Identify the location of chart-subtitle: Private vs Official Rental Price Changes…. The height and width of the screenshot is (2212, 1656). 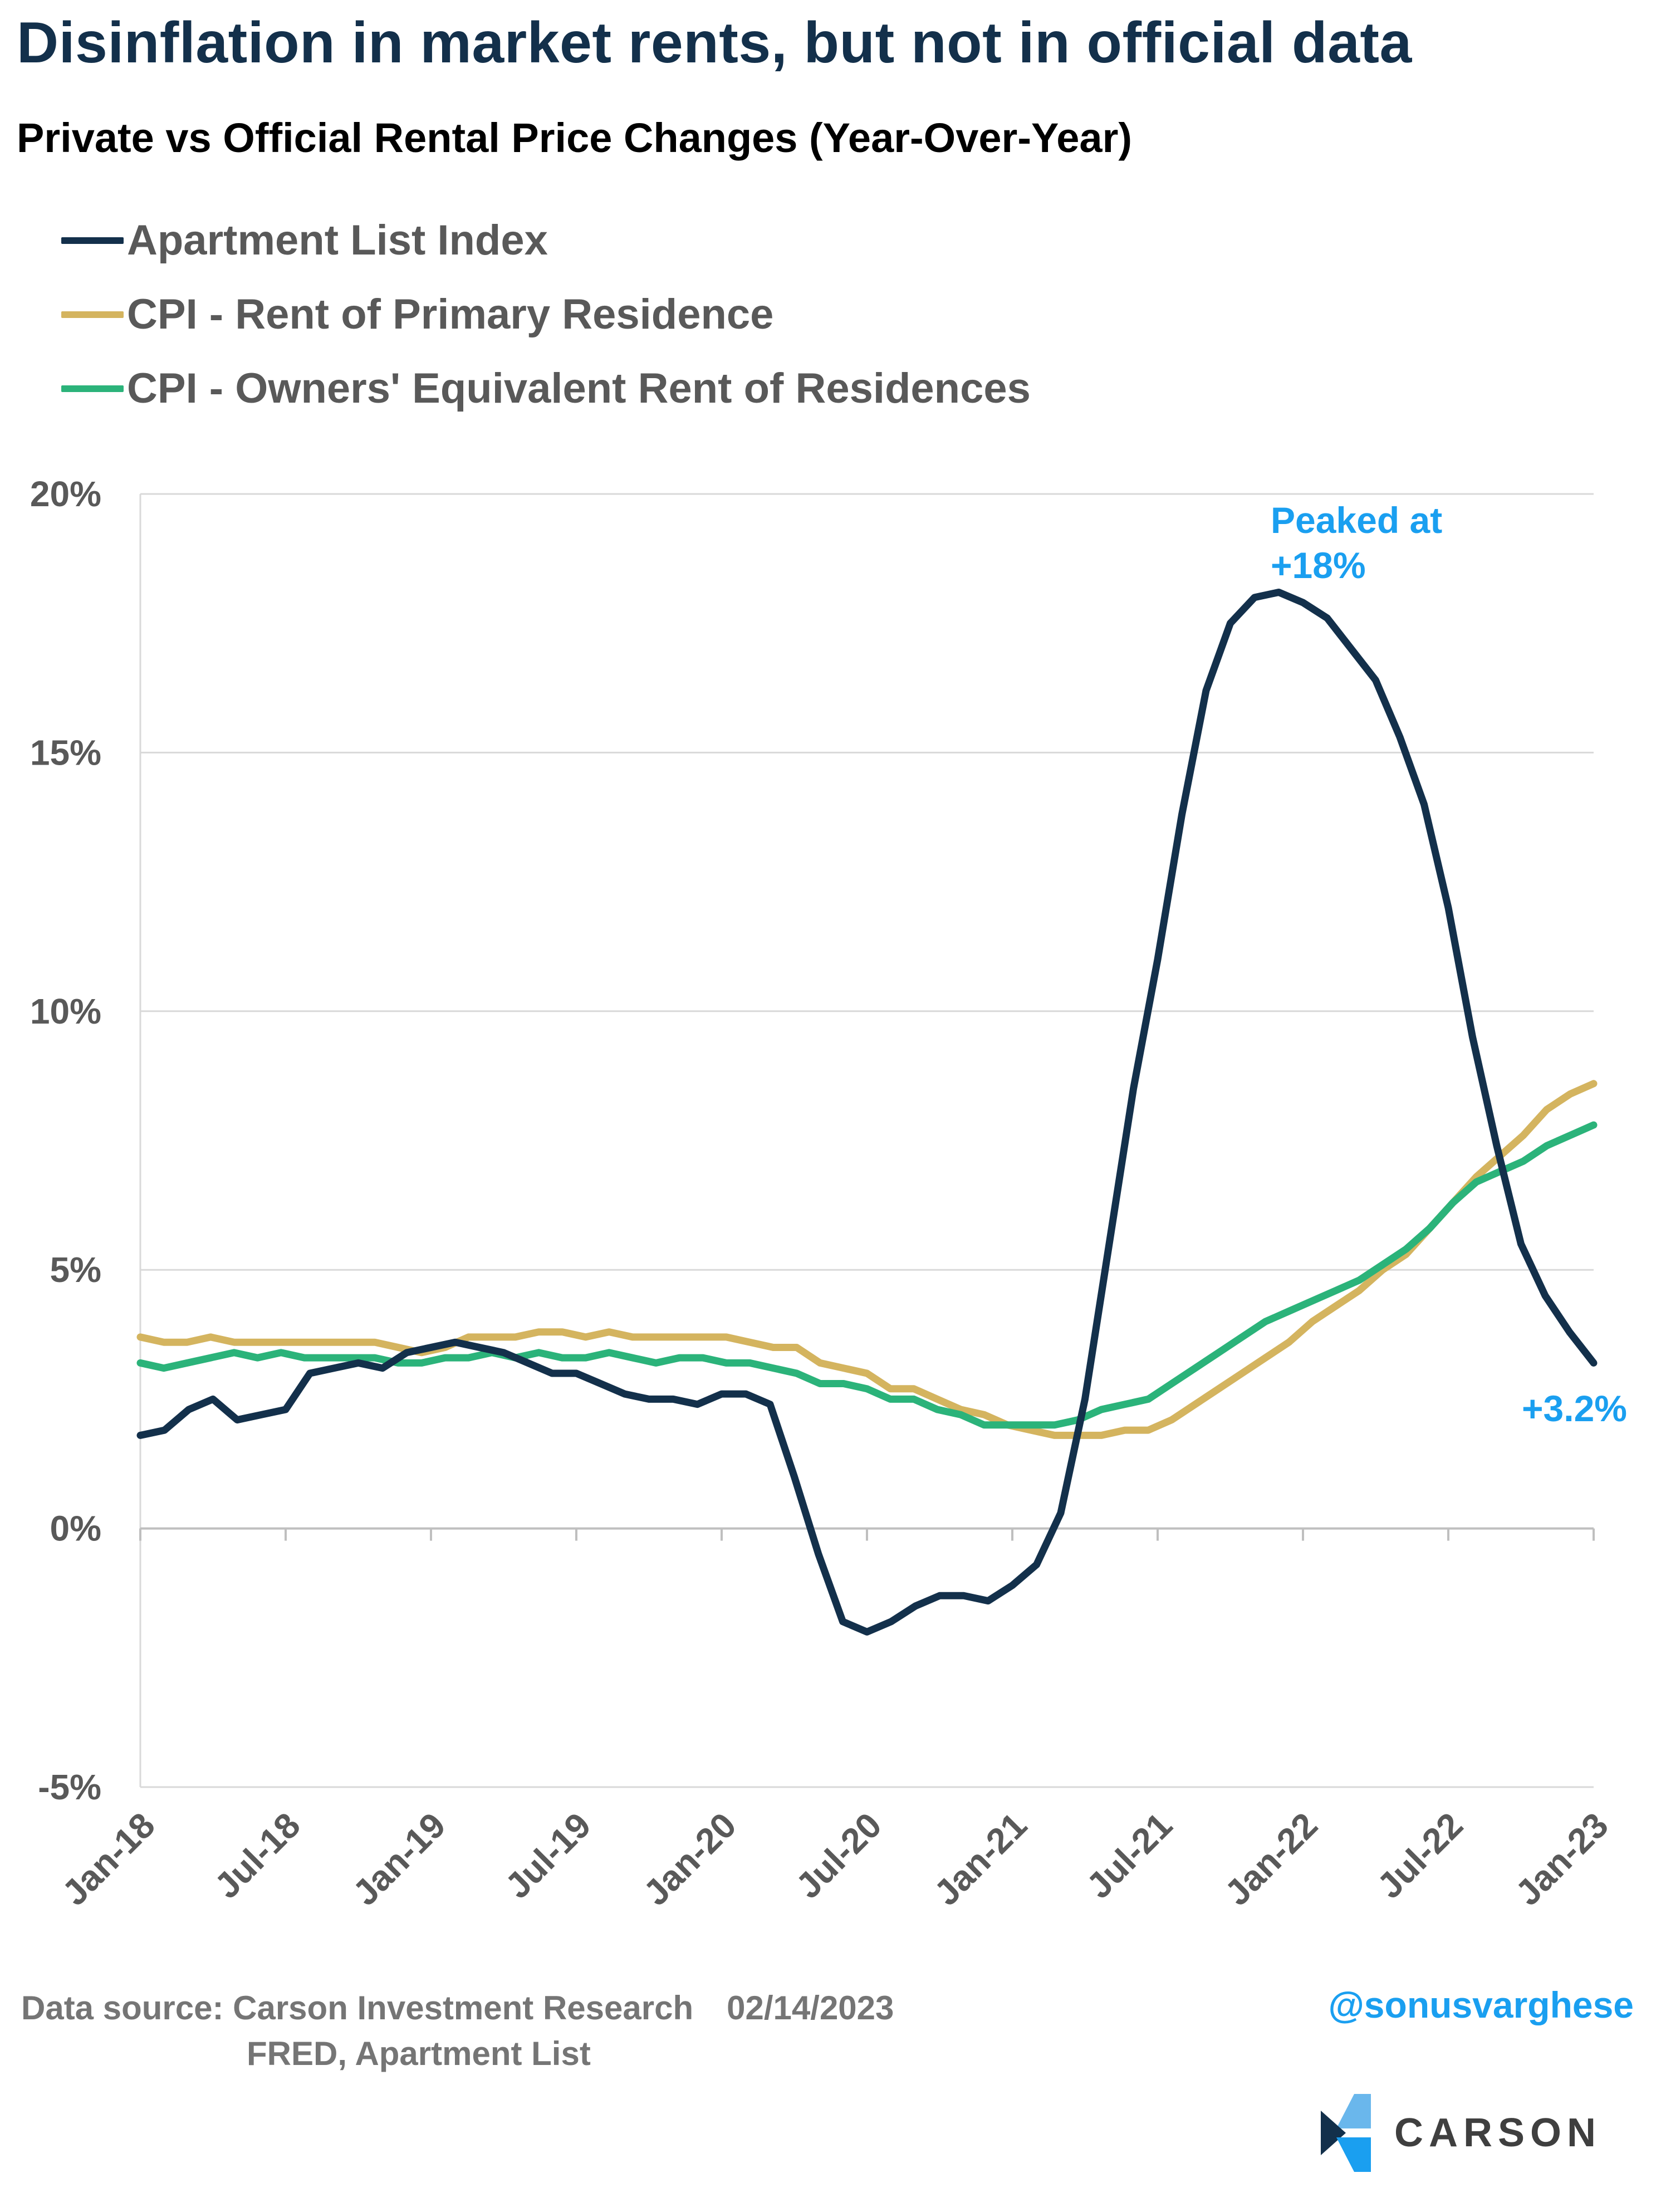
(575, 138).